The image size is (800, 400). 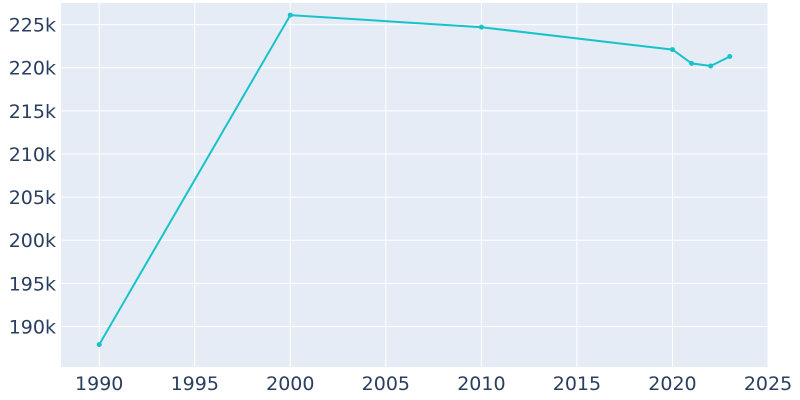 I want to click on y-tick-label: 210k, so click(x=32, y=155).